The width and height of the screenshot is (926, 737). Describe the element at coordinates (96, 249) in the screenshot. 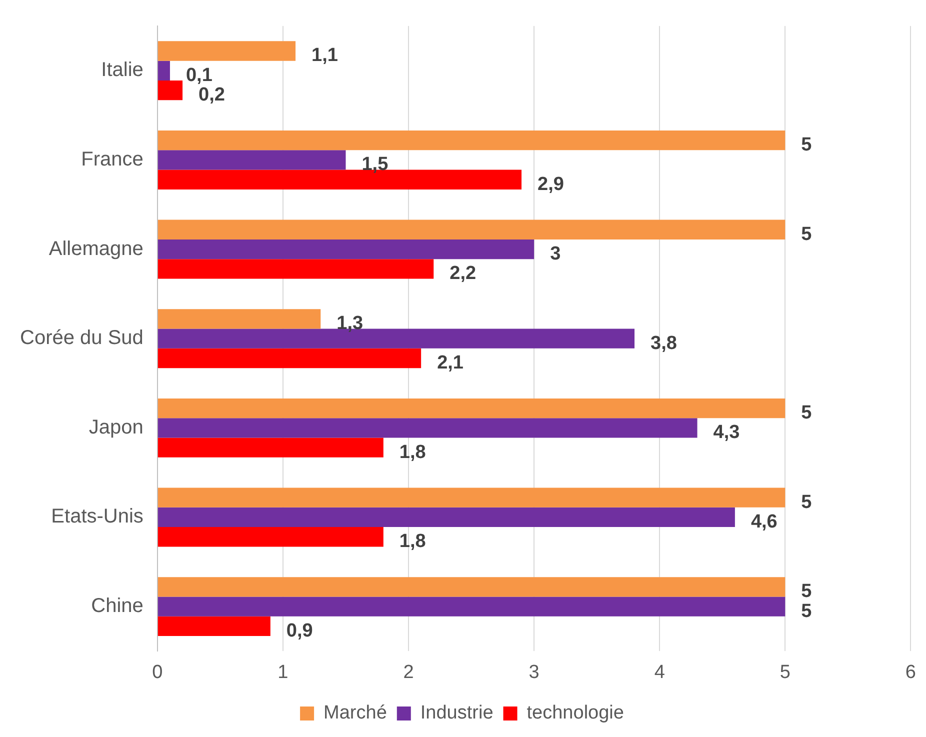

I see `y-tick-label: Allemagne` at that location.